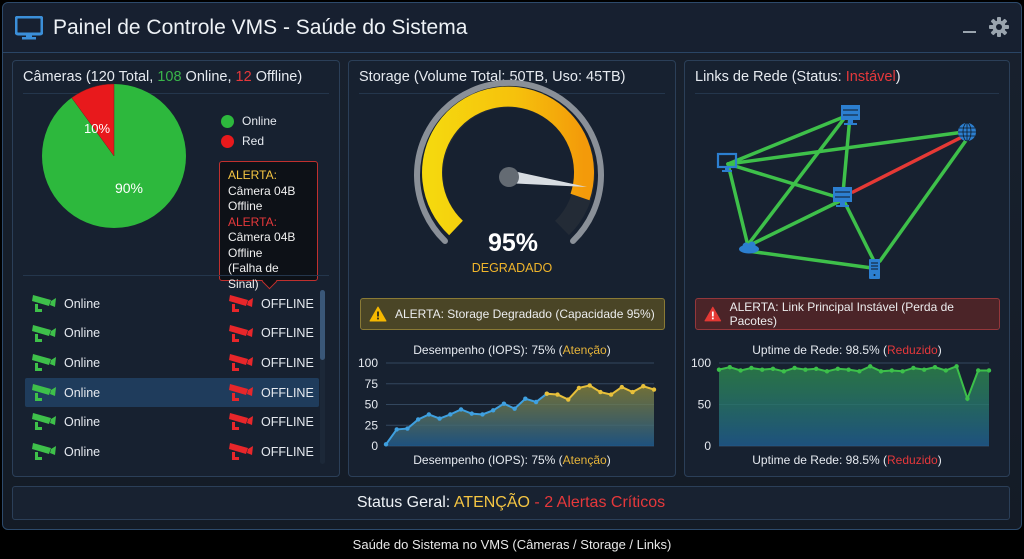 Image resolution: width=1024 pixels, height=559 pixels. Describe the element at coordinates (727, 162) in the screenshot. I see `monitor-icon` at that location.